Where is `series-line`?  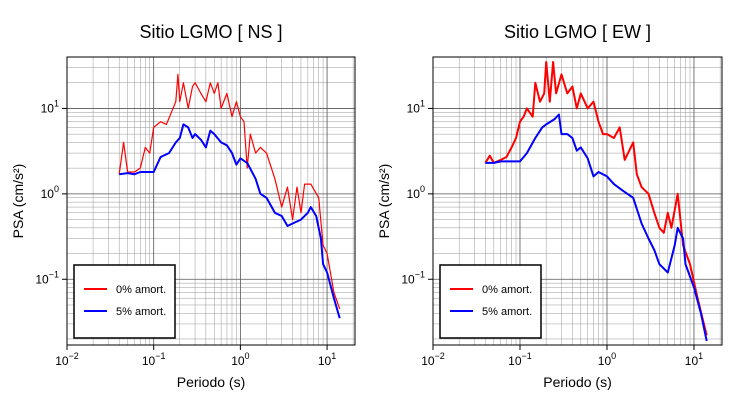
series-line is located at coordinates (230, 221).